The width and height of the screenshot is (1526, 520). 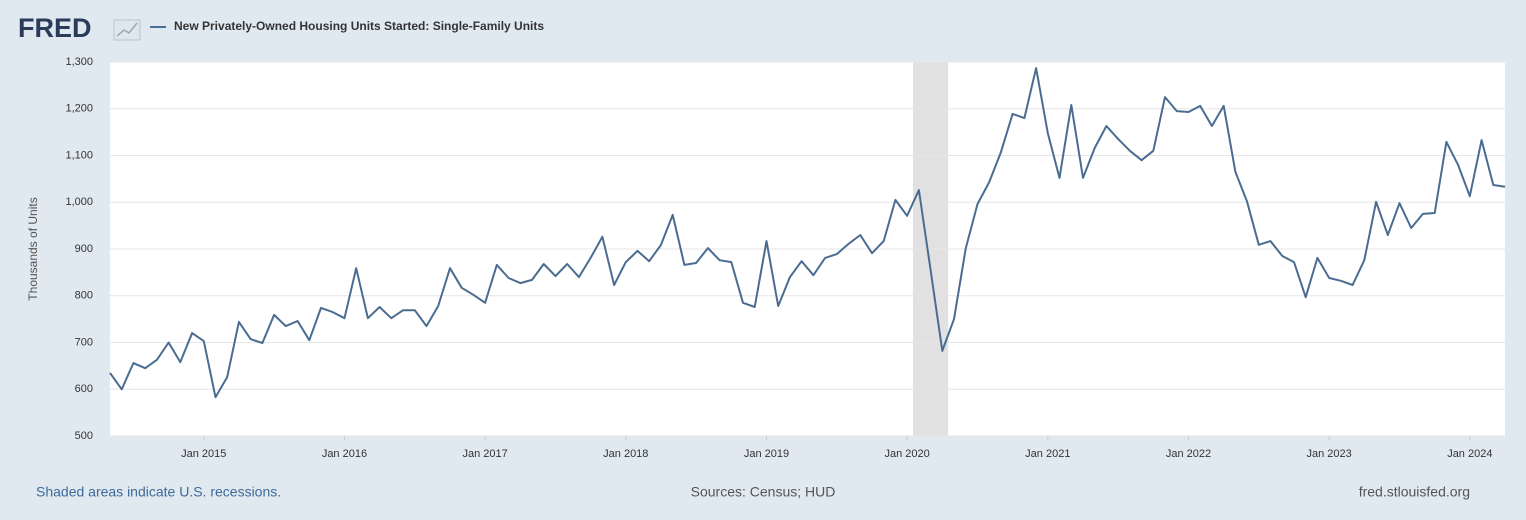 I want to click on y-tick-label: 1,100, so click(x=79, y=155).